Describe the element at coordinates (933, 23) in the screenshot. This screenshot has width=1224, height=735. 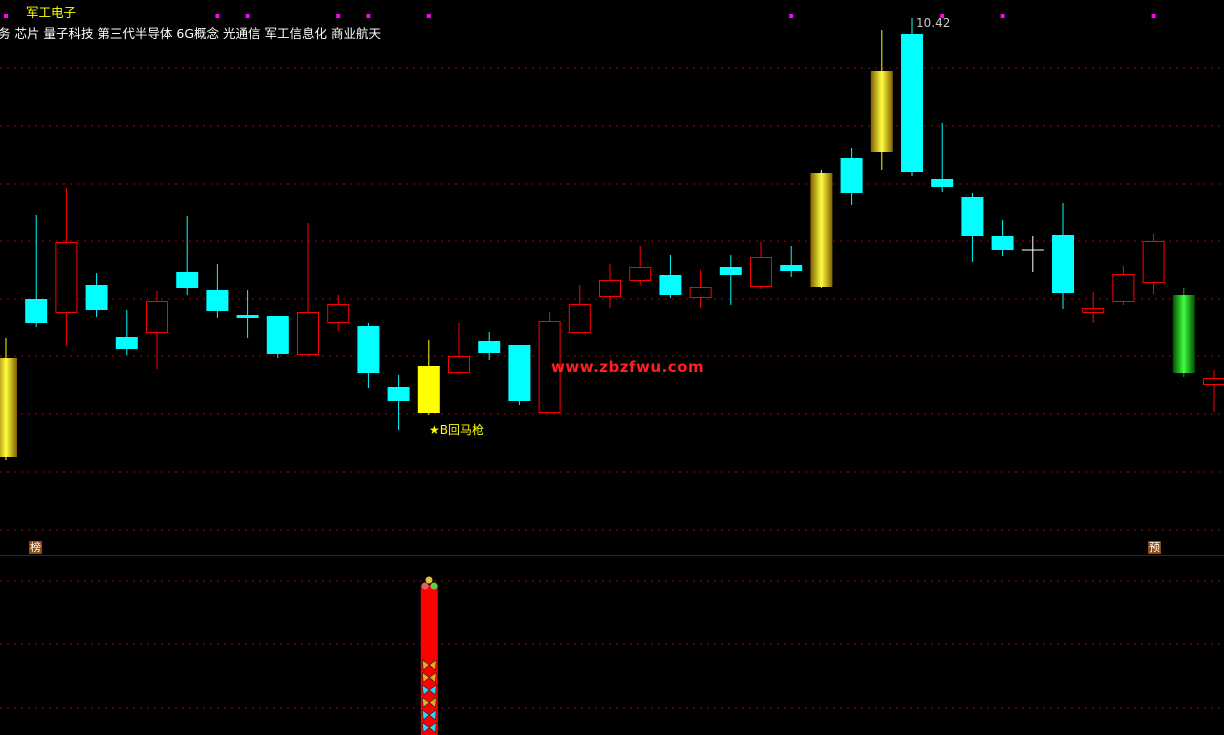
I see `high-price-label: 10.42` at that location.